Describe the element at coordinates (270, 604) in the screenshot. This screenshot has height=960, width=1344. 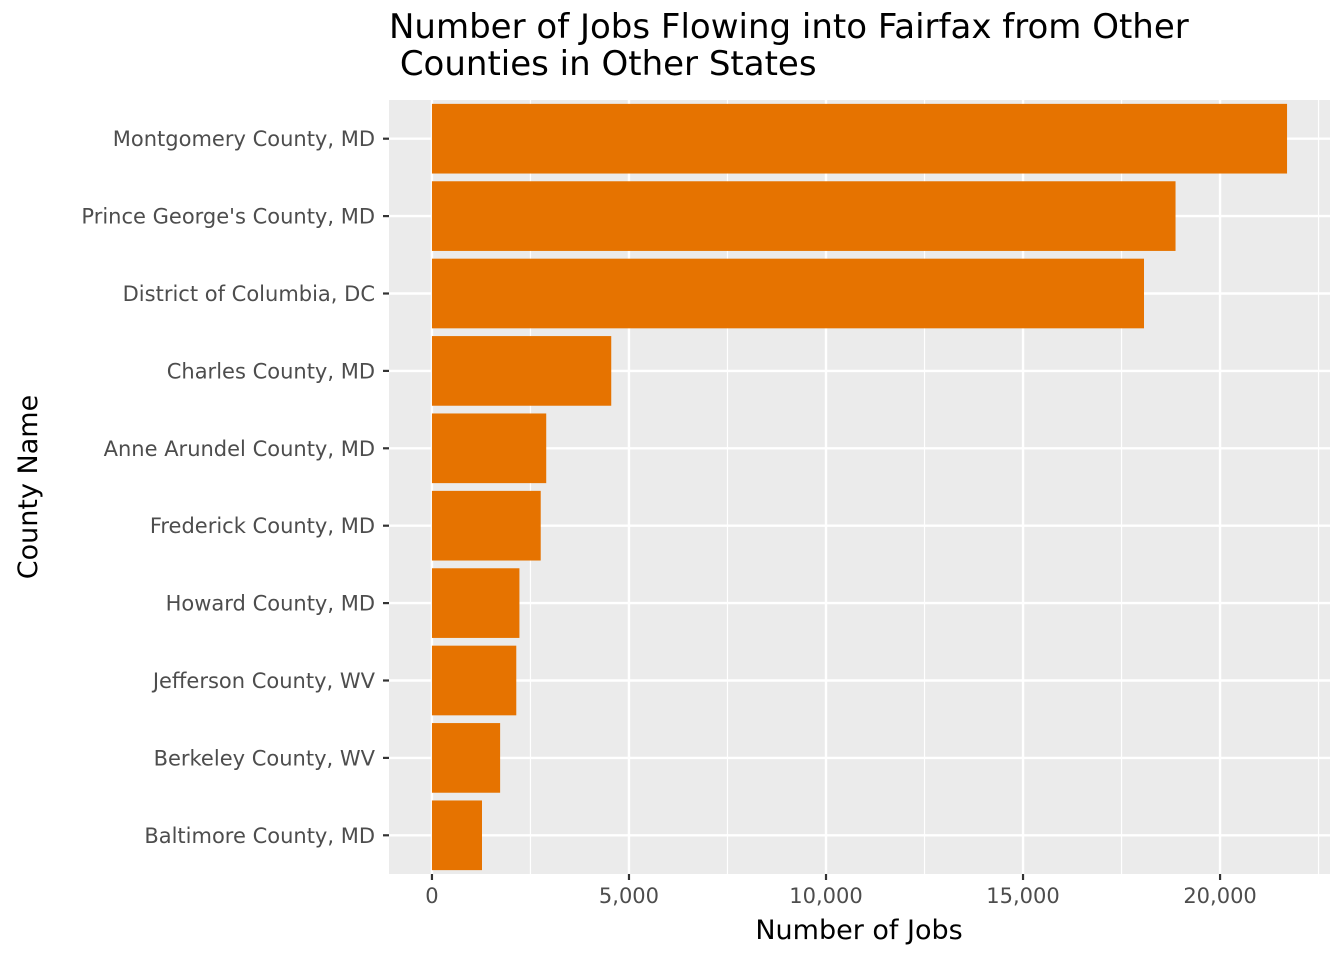
I see `y-tick-label: Howard County, MD` at that location.